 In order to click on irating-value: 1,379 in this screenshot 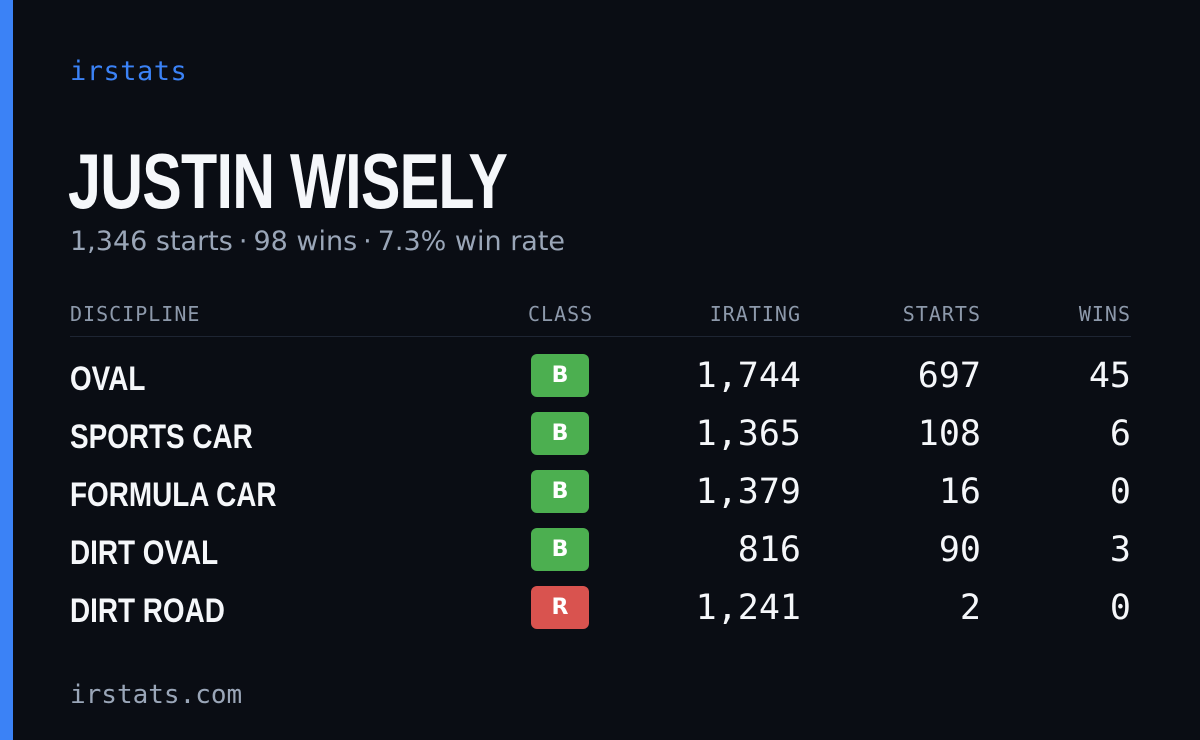, I will do `click(748, 492)`.